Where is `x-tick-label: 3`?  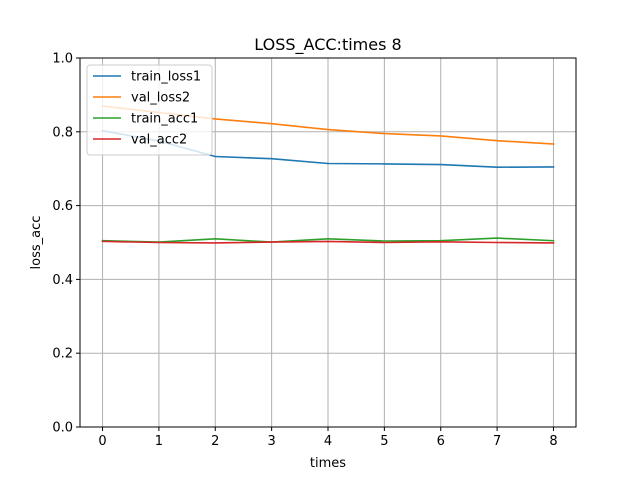 x-tick-label: 3 is located at coordinates (271, 441).